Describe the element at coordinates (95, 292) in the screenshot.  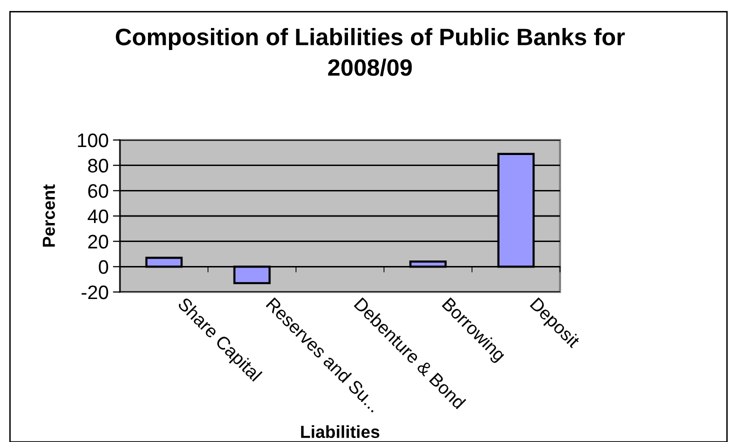
I see `y-tick-label: -20` at that location.